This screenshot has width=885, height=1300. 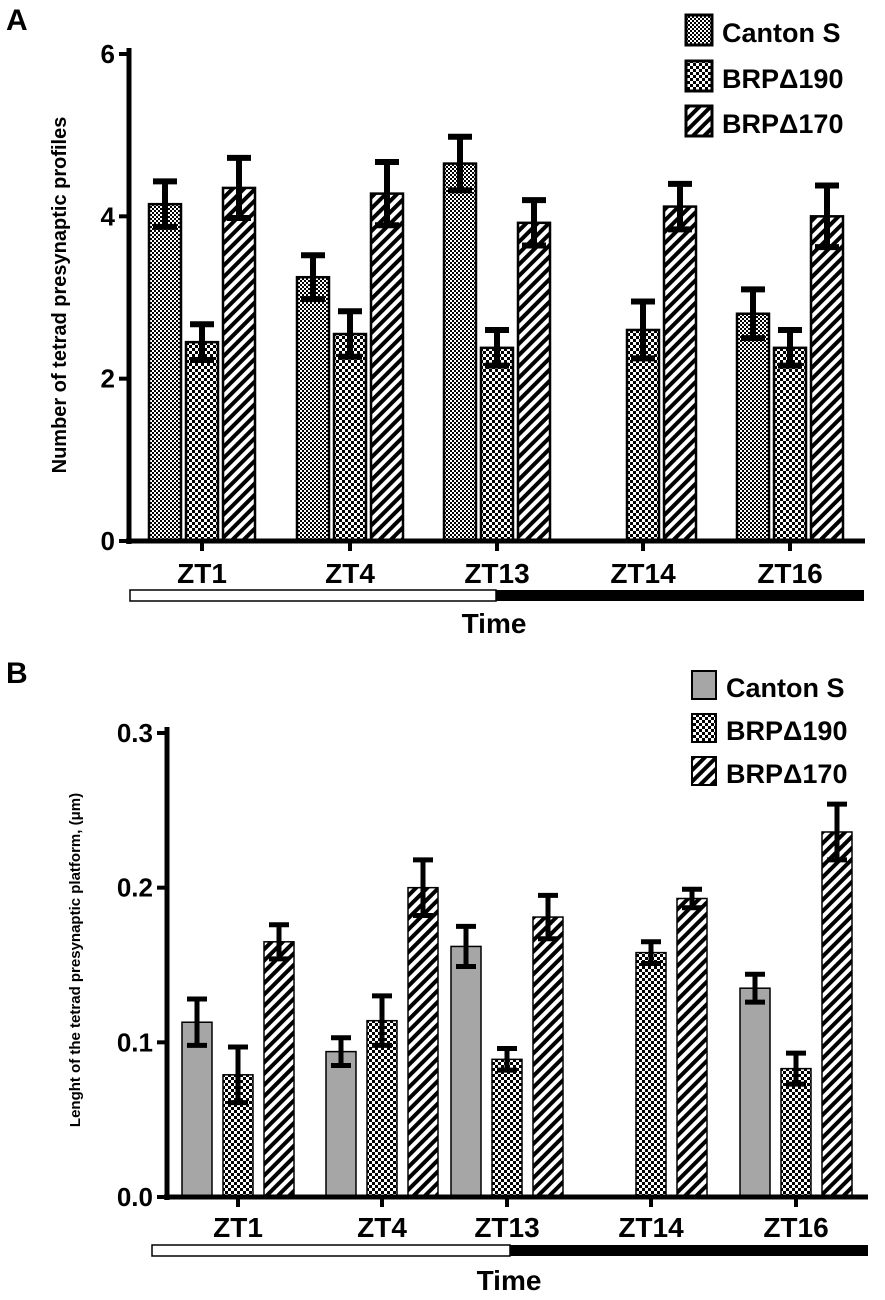 What do you see at coordinates (313, 409) in the screenshot?
I see `panel-a-bar-canton-s-zt4` at bounding box center [313, 409].